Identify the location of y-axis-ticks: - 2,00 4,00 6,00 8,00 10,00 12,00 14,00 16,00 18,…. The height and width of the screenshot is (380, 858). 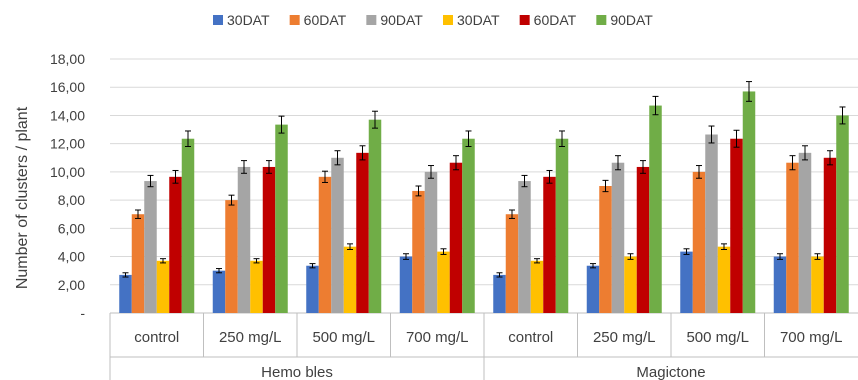
(67, 186).